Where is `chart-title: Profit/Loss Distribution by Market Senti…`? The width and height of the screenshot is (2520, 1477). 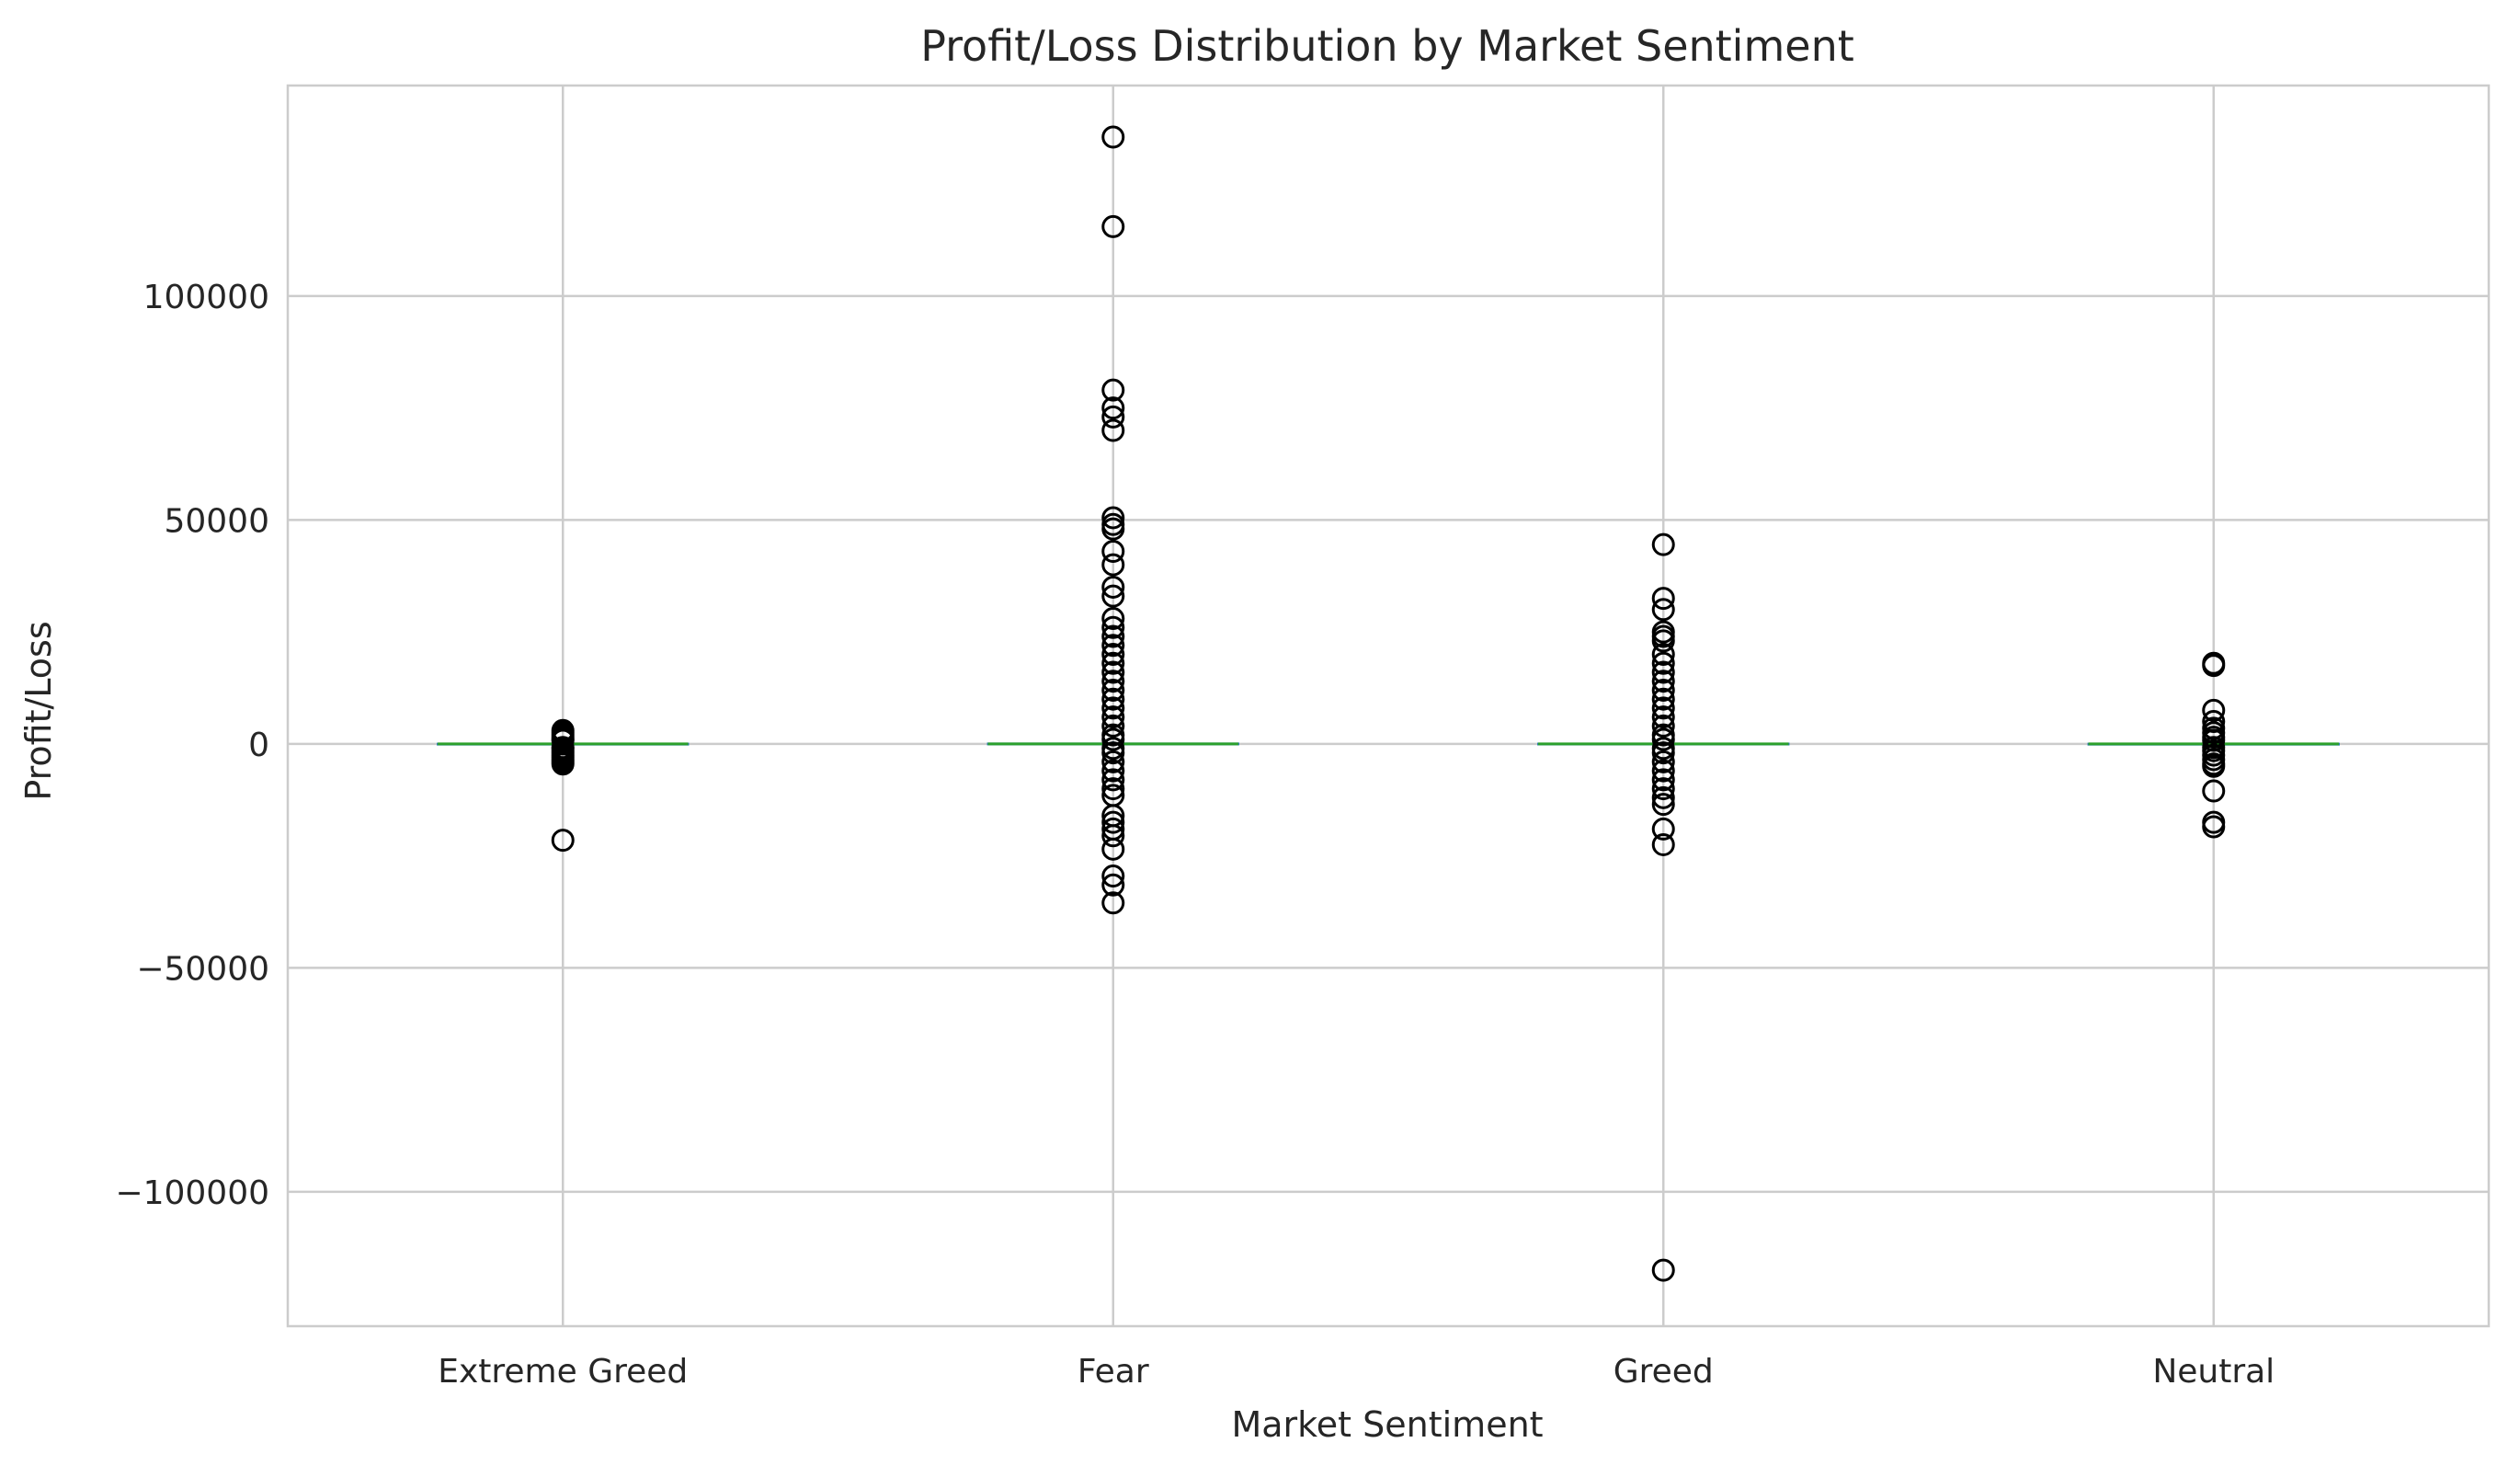 chart-title: Profit/Loss Distribution by Market Senti… is located at coordinates (1387, 46).